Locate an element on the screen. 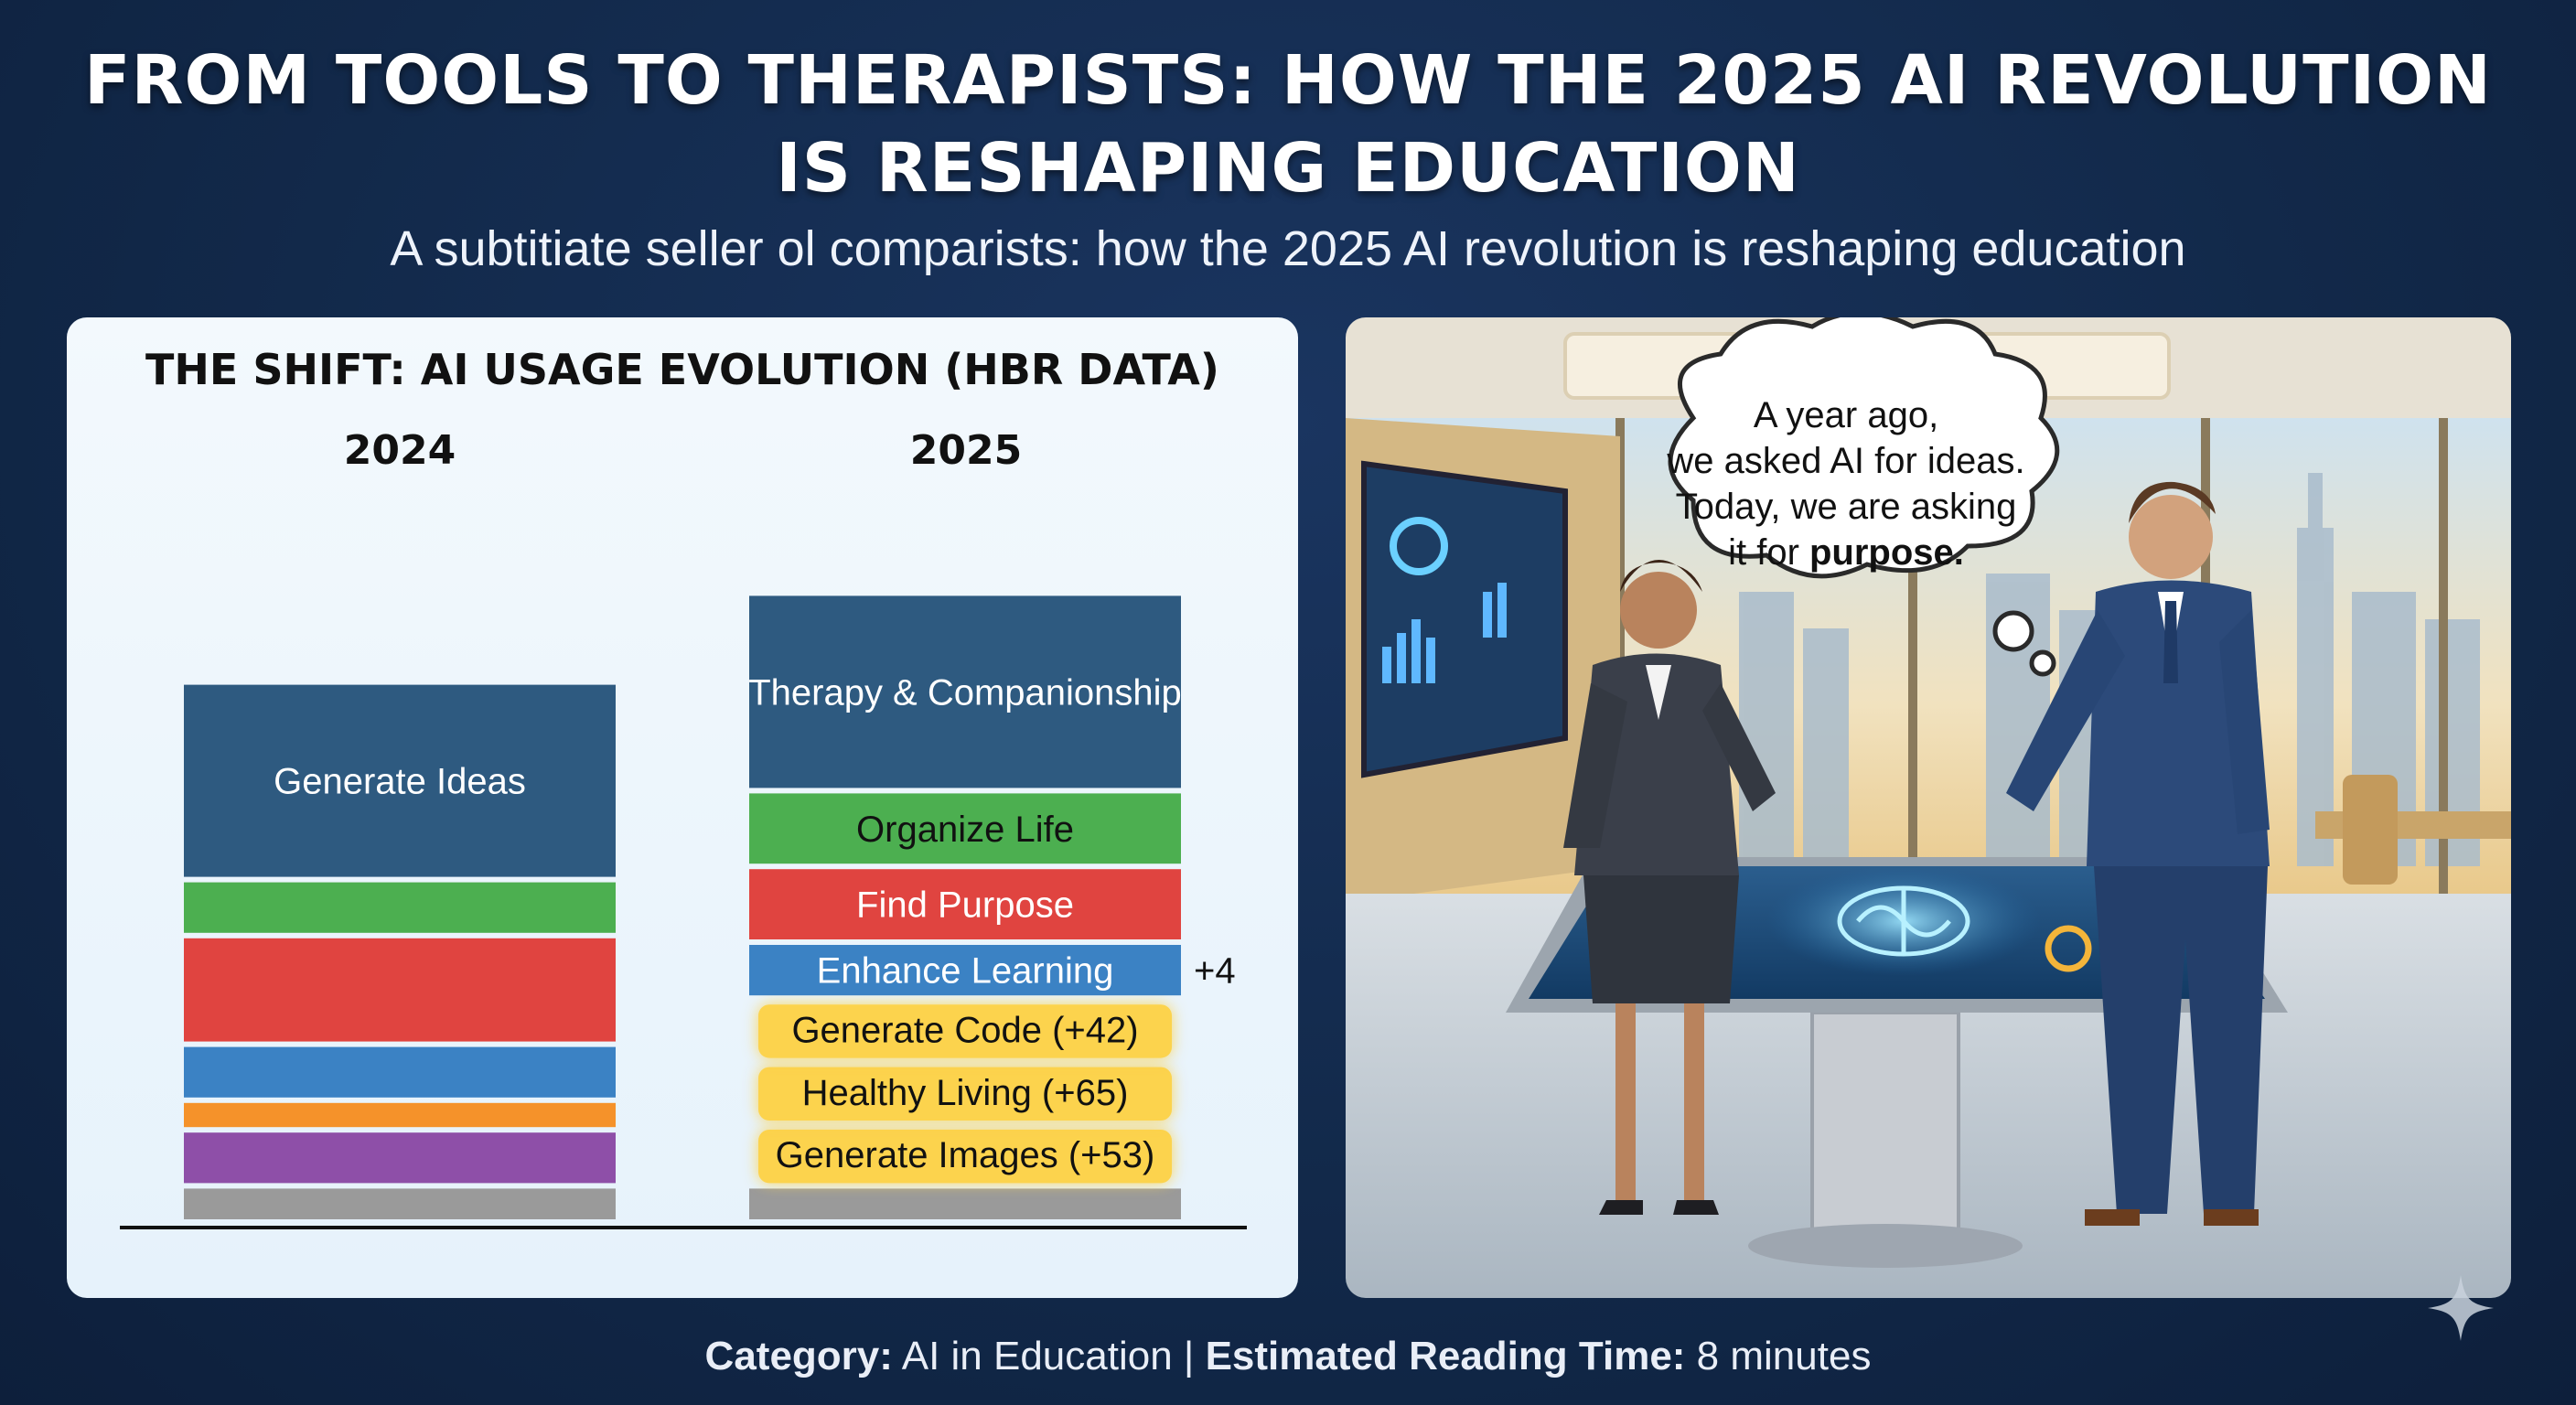  reading-time-value: 8 minutes is located at coordinates (1778, 1356).